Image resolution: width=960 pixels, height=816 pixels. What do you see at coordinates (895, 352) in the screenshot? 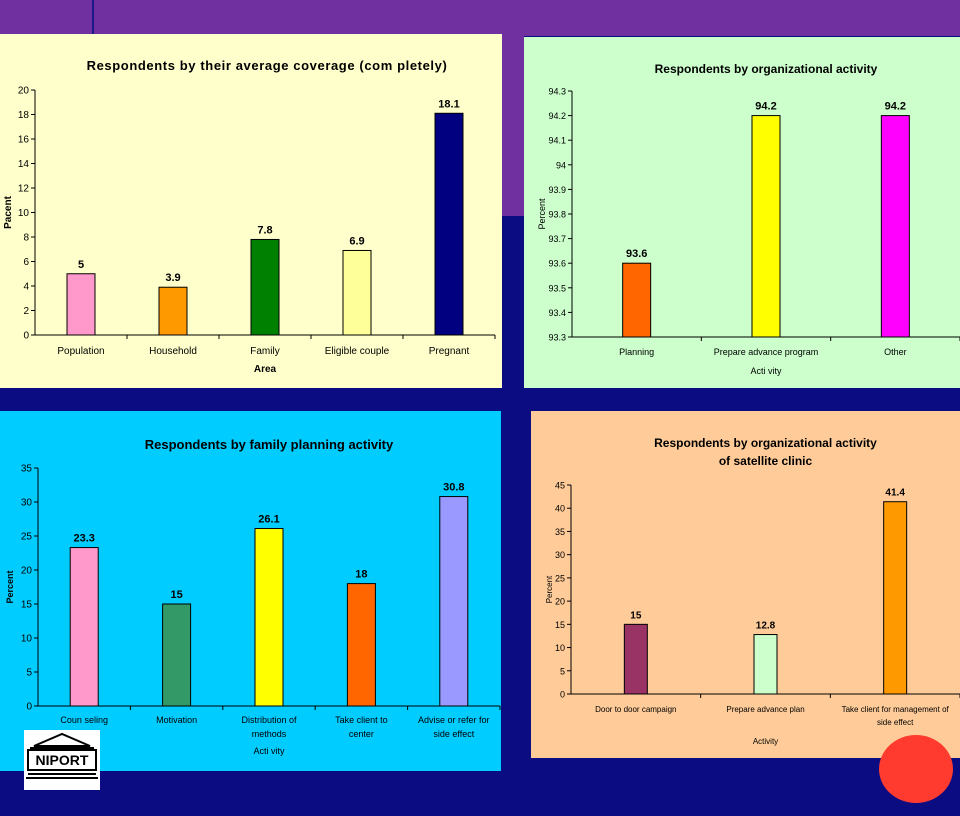
I see `x-tick-label: Other` at bounding box center [895, 352].